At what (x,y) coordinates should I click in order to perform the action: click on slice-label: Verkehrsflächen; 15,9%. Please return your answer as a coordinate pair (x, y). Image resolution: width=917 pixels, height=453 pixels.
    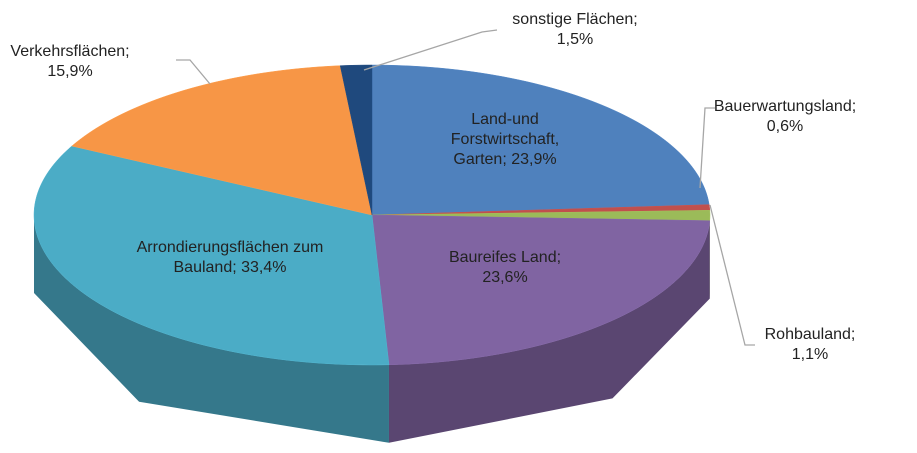
    Looking at the image, I should click on (70, 62).